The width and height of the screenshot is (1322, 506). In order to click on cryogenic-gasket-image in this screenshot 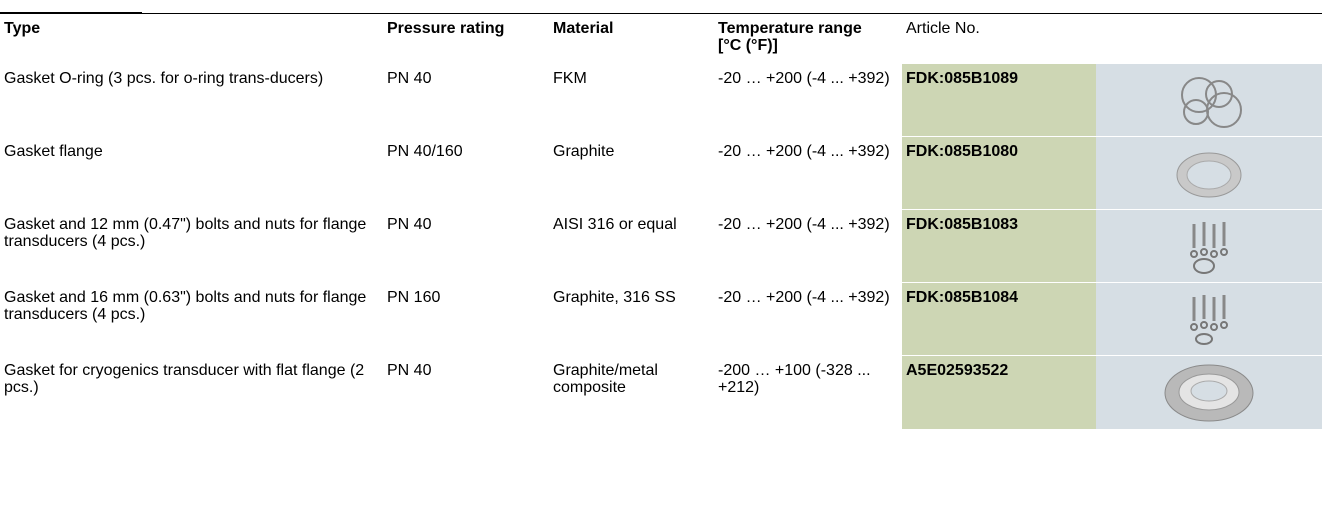, I will do `click(1209, 393)`.